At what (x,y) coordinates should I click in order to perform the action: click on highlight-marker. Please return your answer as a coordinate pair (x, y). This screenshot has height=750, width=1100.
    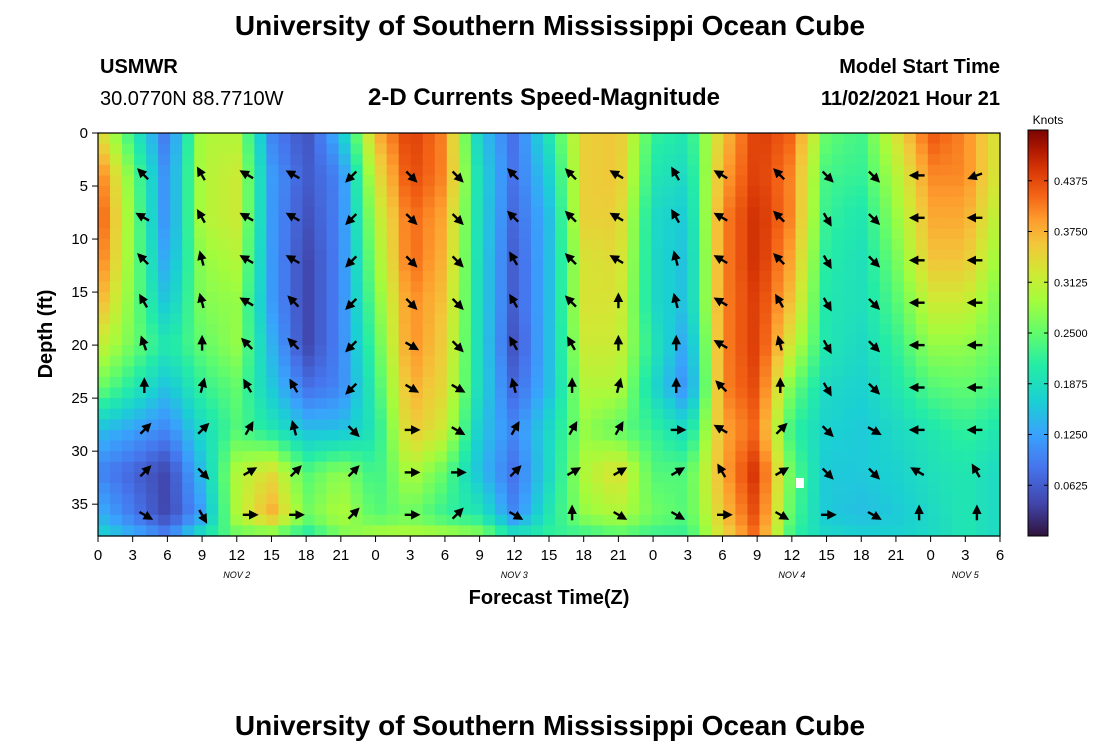
    Looking at the image, I should click on (800, 483).